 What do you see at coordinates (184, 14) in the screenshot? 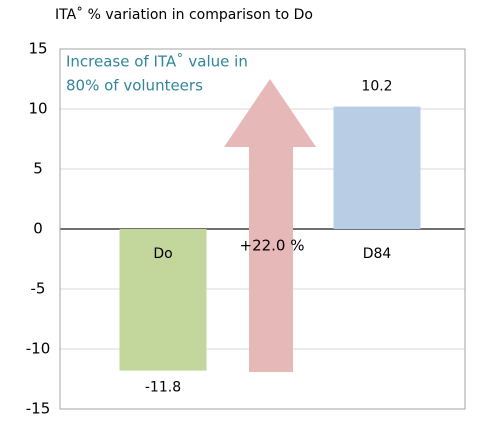
I see `chart-title: ITA˚ % variation in comparison to Do` at bounding box center [184, 14].